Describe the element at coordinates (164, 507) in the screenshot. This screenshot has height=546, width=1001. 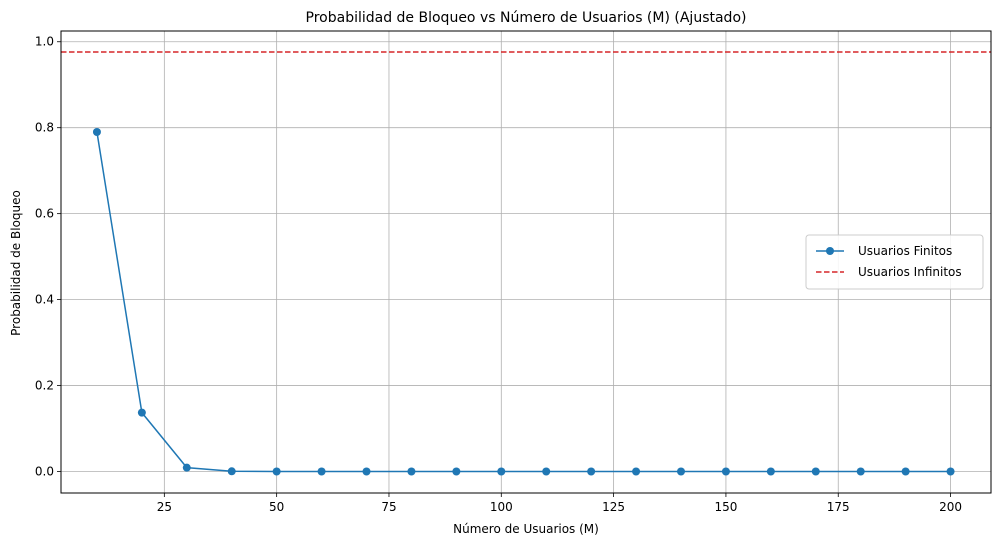
I see `x-tick-label: 25` at that location.